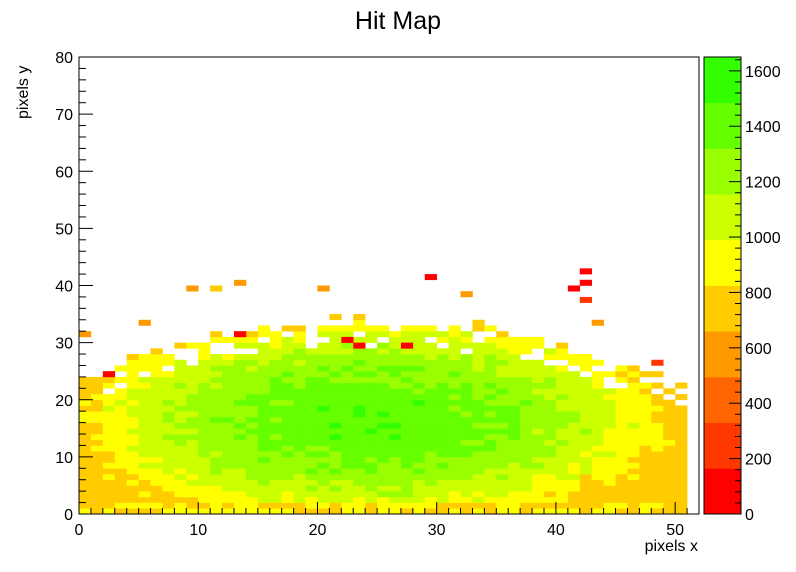 This screenshot has height=572, width=796. I want to click on x-tick-label: 20, so click(318, 530).